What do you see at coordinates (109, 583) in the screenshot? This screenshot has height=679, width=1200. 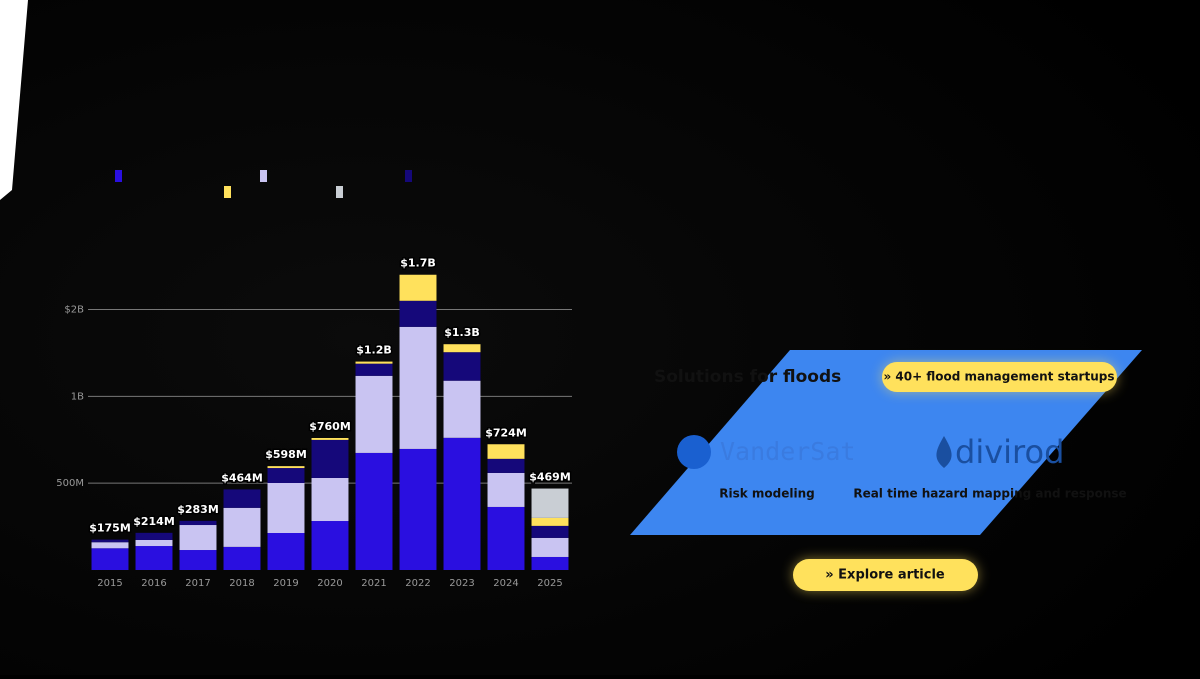 I see `x-tick-label: 2015` at bounding box center [109, 583].